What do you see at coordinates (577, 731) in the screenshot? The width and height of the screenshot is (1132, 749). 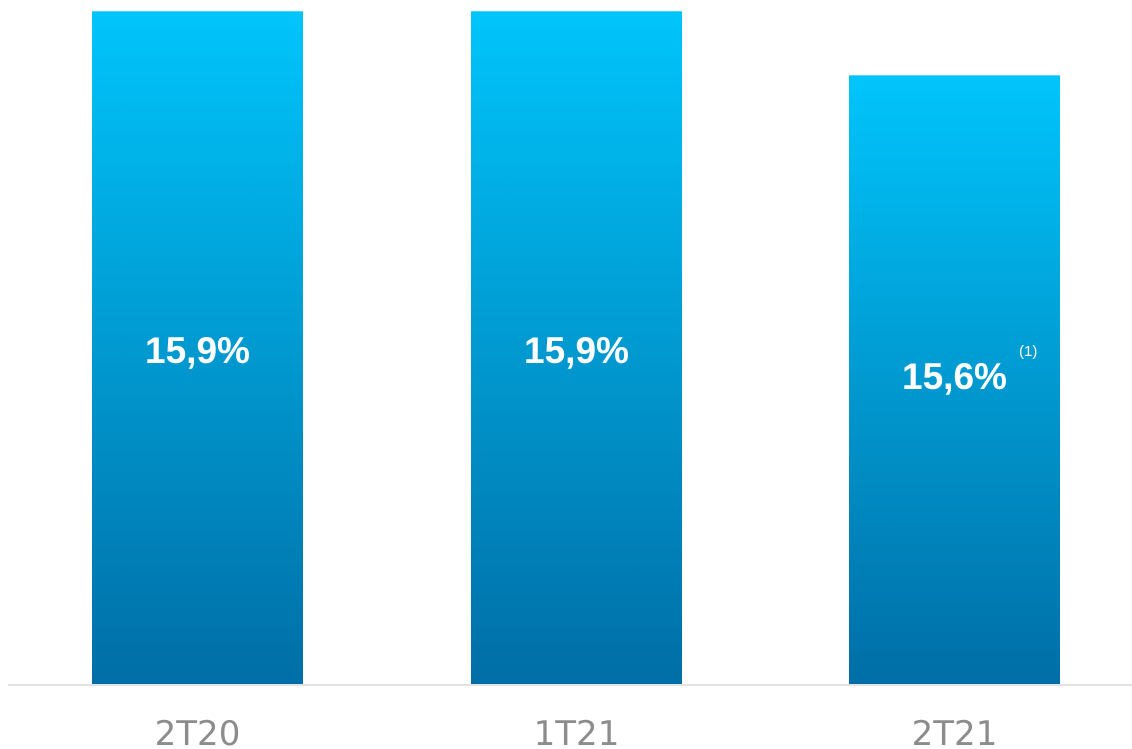 I see `category-label-1t21: 1T21` at bounding box center [577, 731].